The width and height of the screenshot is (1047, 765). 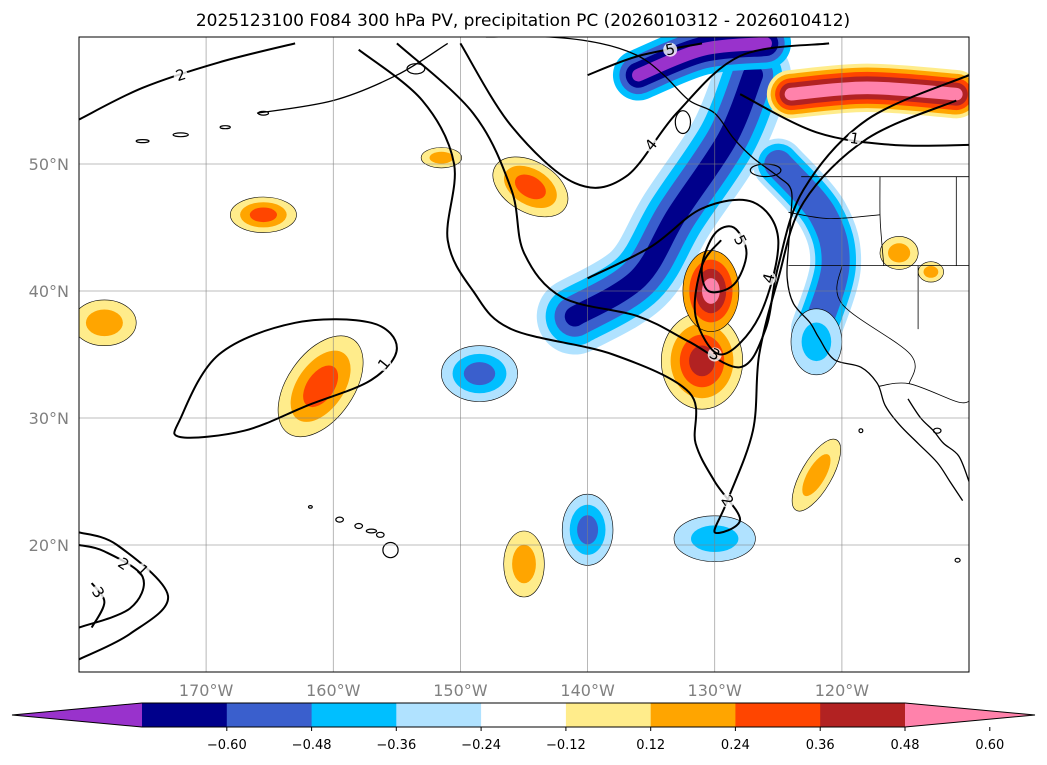 I want to click on latitude-label: 50°N, so click(x=49, y=164).